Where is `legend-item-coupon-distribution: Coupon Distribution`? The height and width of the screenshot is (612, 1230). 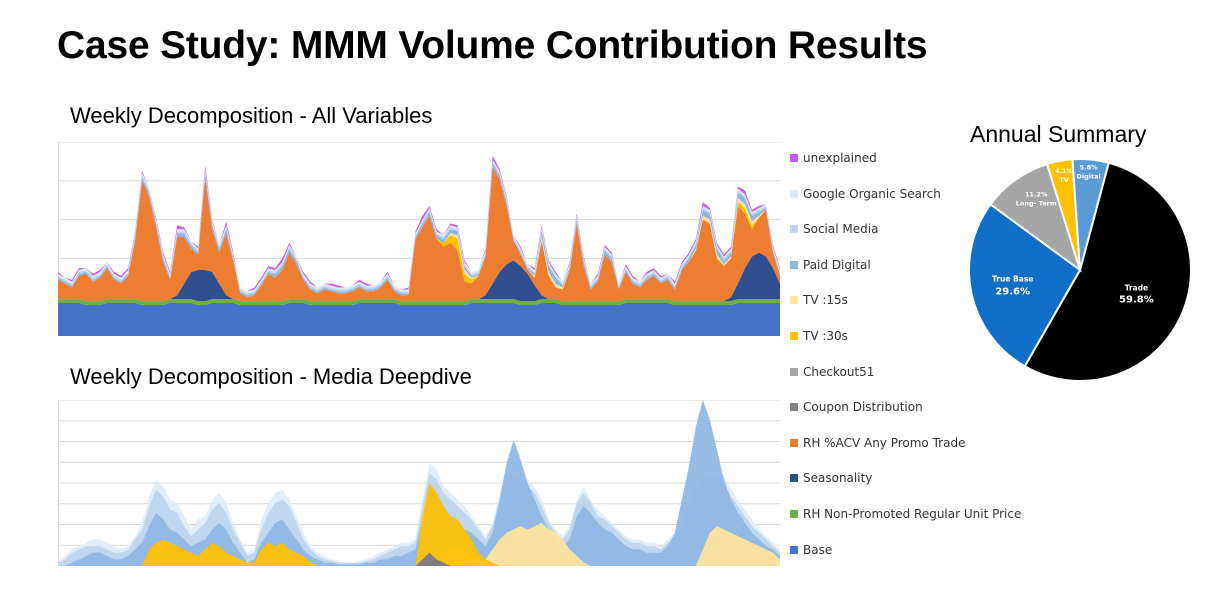 legend-item-coupon-distribution: Coupon Distribution is located at coordinates (856, 407).